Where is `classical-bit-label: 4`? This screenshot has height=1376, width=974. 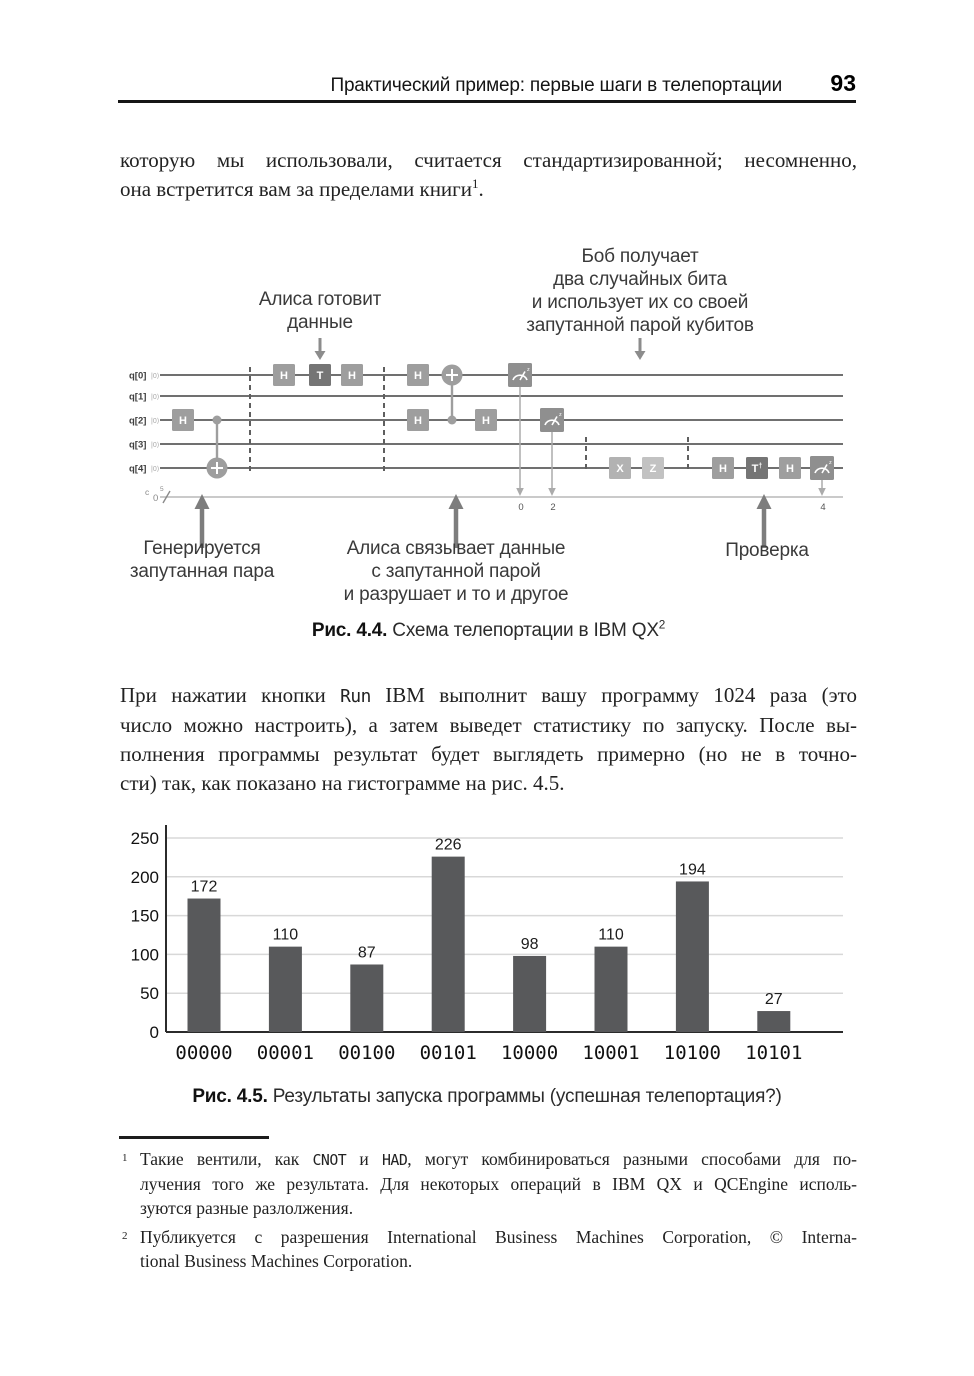
classical-bit-label: 4 is located at coordinates (822, 507).